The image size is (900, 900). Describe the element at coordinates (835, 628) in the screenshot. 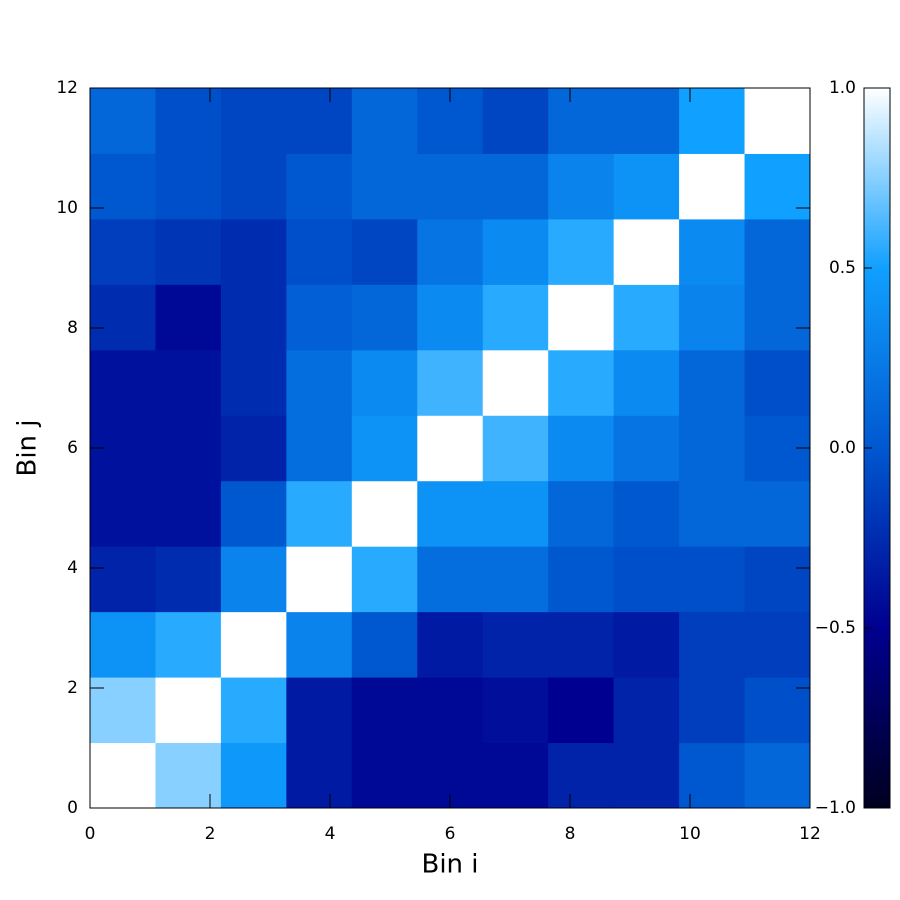

I see `colorbar-tick-label: −0.5` at that location.